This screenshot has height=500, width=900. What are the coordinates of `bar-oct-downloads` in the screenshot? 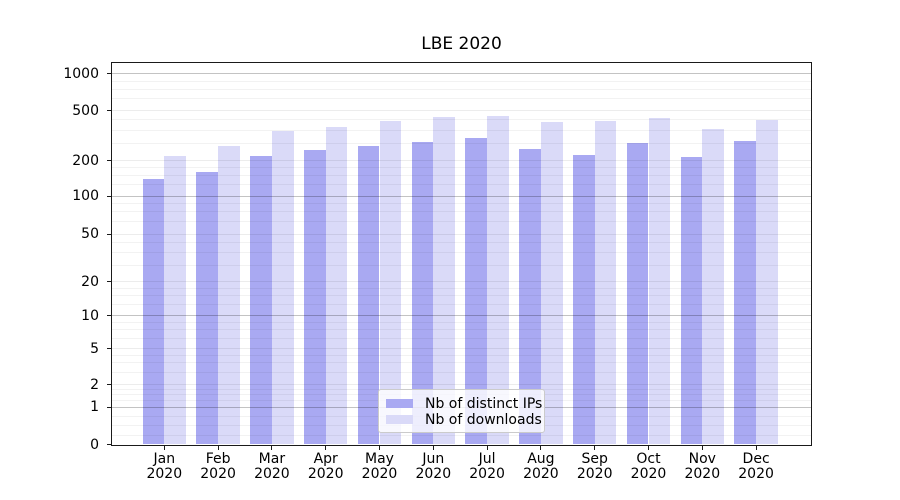 It's located at (659, 281).